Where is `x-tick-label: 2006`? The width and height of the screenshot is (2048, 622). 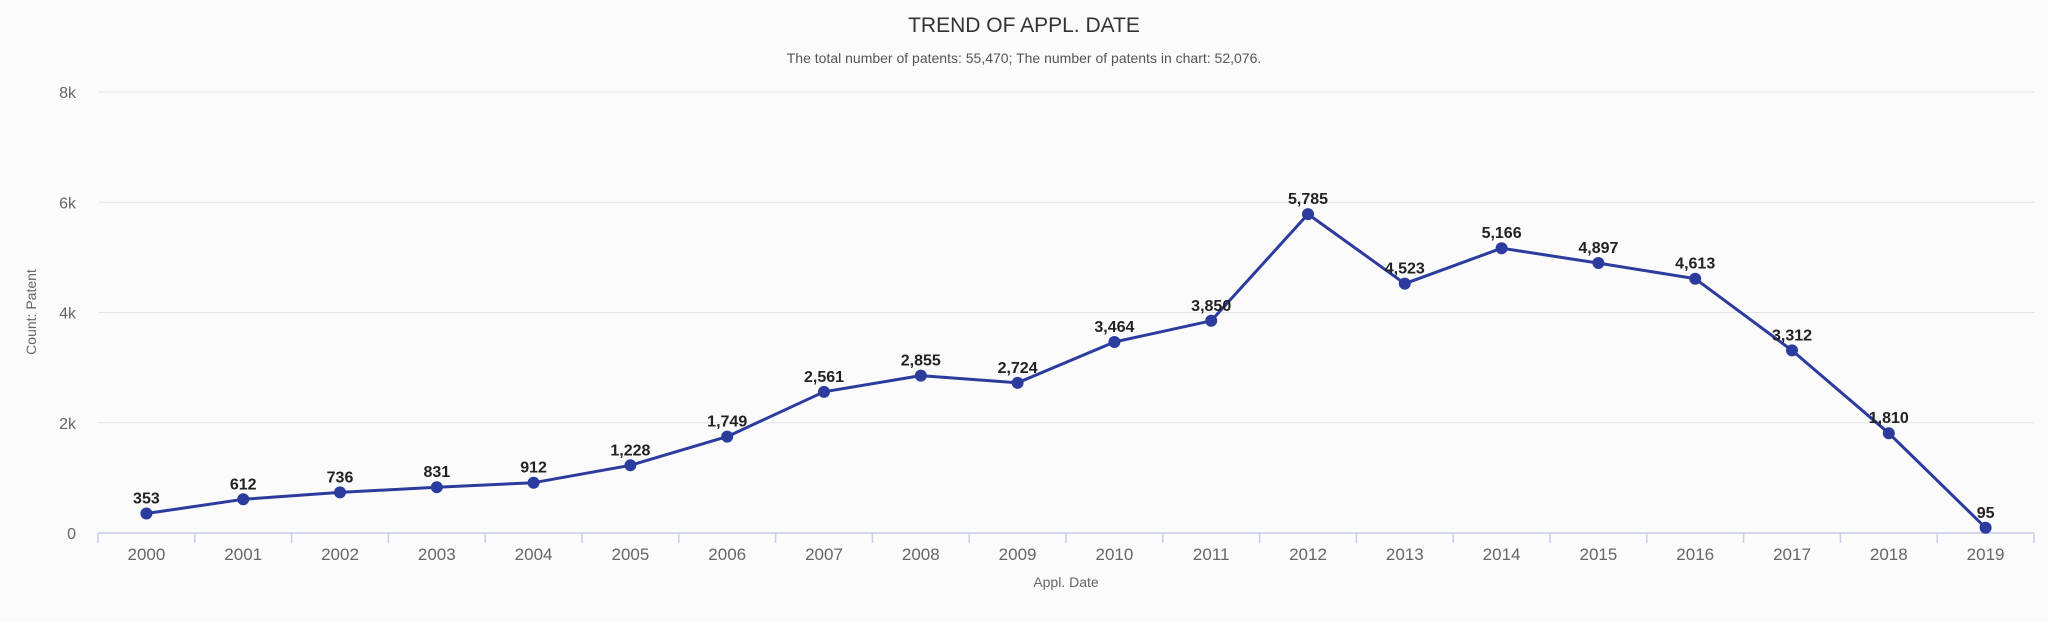
x-tick-label: 2006 is located at coordinates (727, 554).